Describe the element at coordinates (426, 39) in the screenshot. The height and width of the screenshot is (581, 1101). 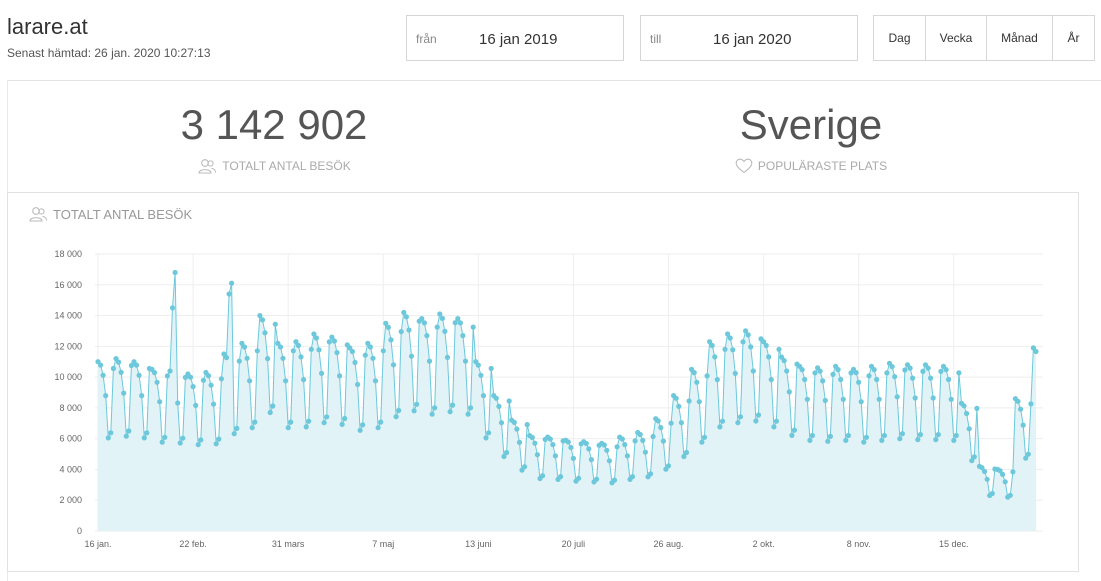
I see `date-from-label: från` at that location.